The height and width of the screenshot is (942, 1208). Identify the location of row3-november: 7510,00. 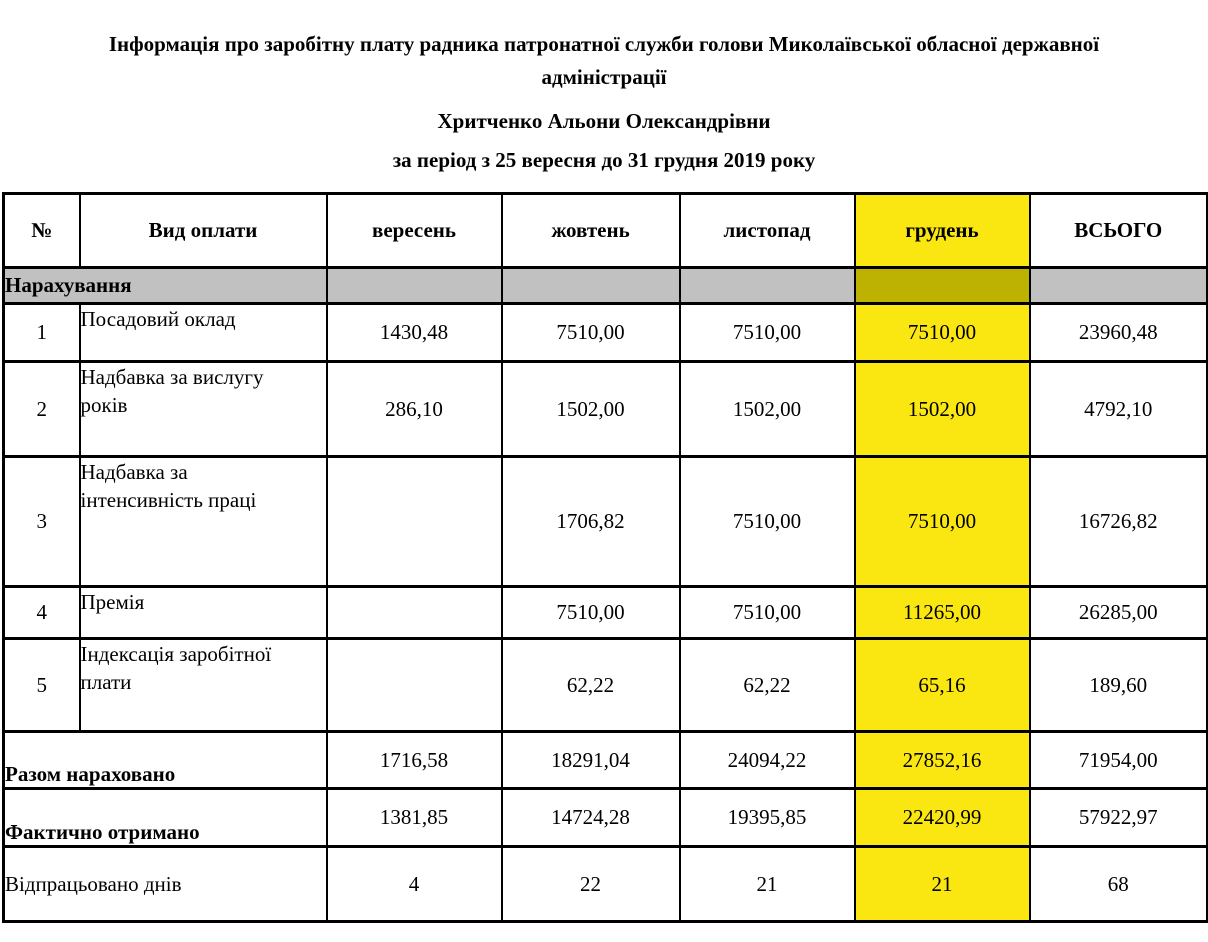
(767, 522).